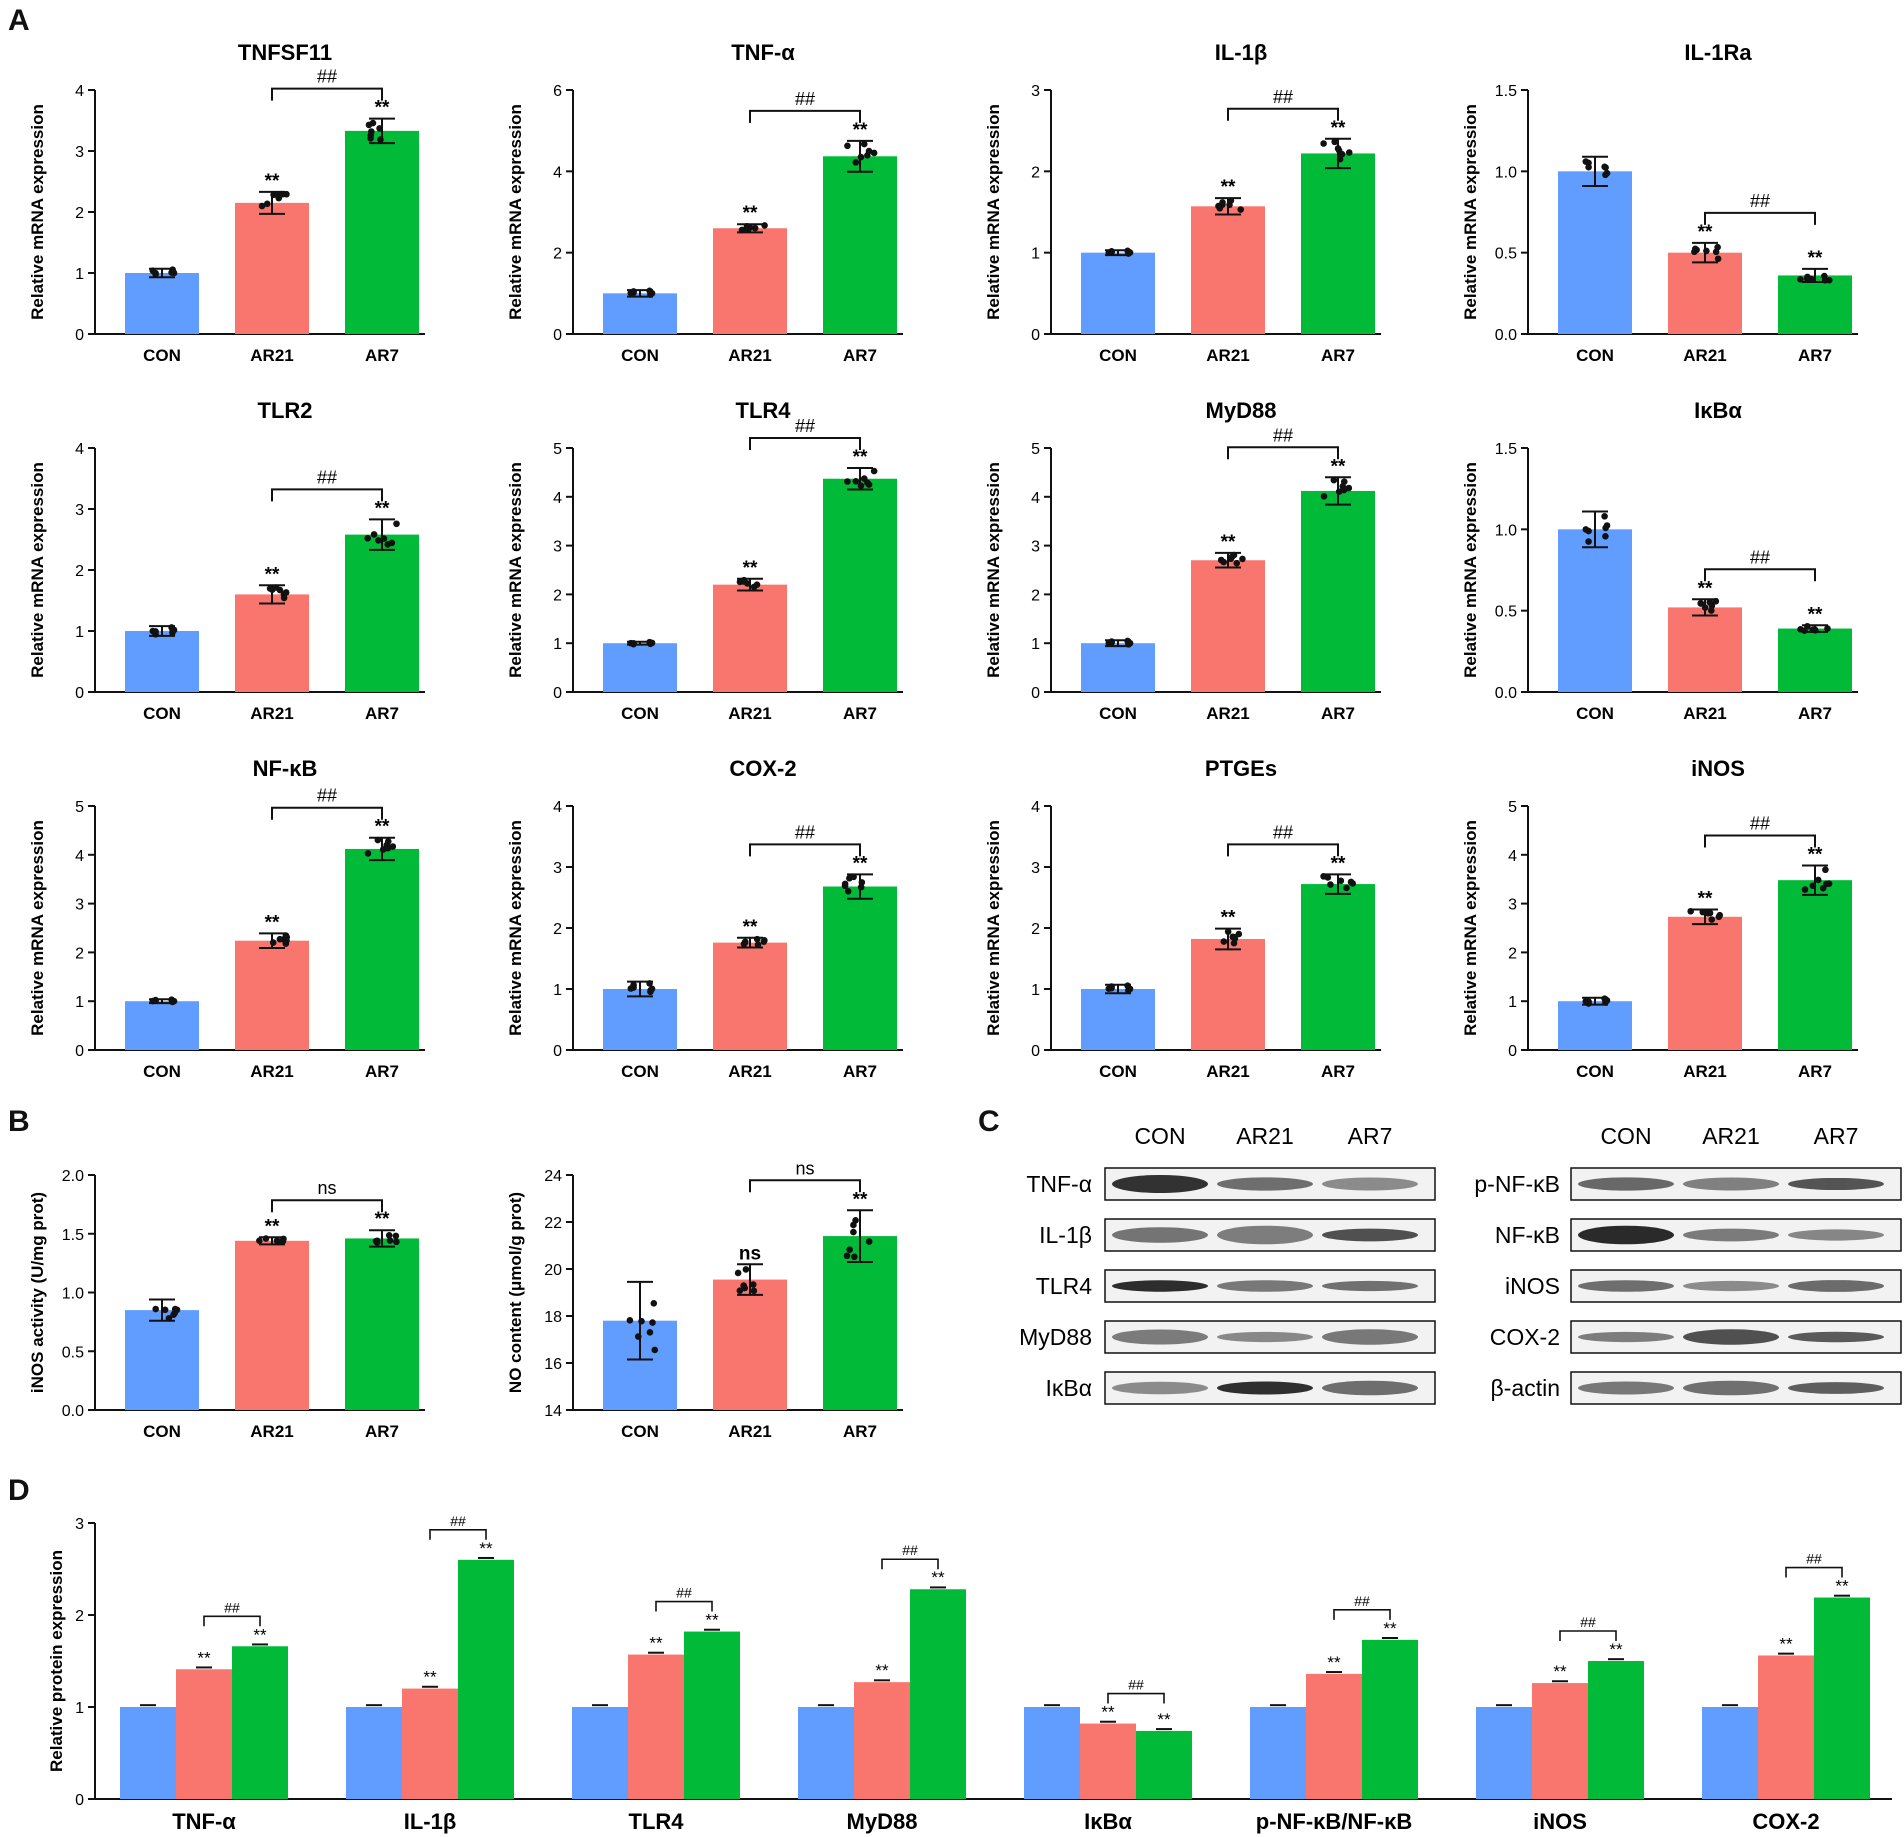 This screenshot has width=1904, height=1837. Describe the element at coordinates (762, 768) in the screenshot. I see `chart-title: COX-2` at that location.